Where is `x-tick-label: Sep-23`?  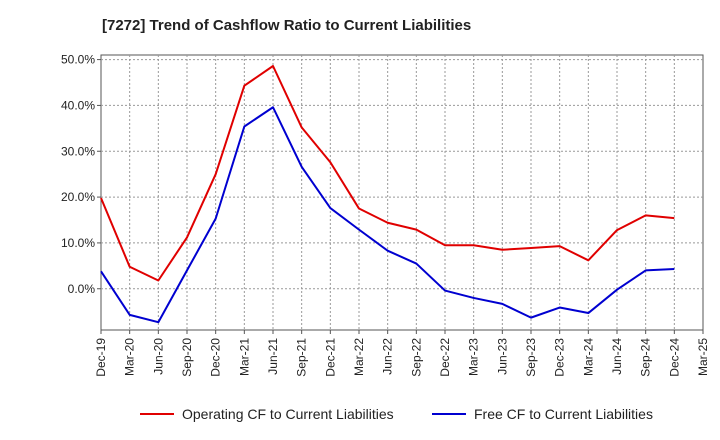
x-tick-label: Sep-23 is located at coordinates (531, 357).